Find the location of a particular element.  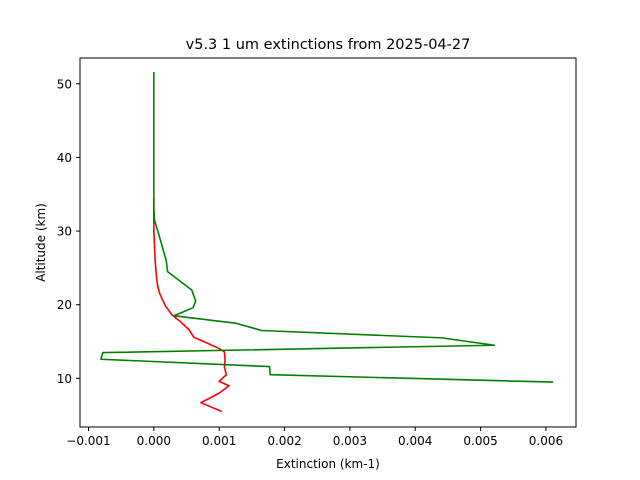

y-tick-label: 50 is located at coordinates (64, 84).